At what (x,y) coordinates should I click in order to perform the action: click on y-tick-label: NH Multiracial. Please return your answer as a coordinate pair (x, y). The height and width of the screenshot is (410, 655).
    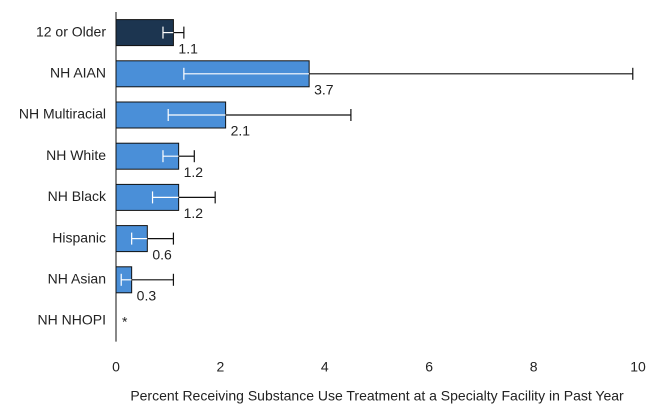
    Looking at the image, I should click on (62, 114).